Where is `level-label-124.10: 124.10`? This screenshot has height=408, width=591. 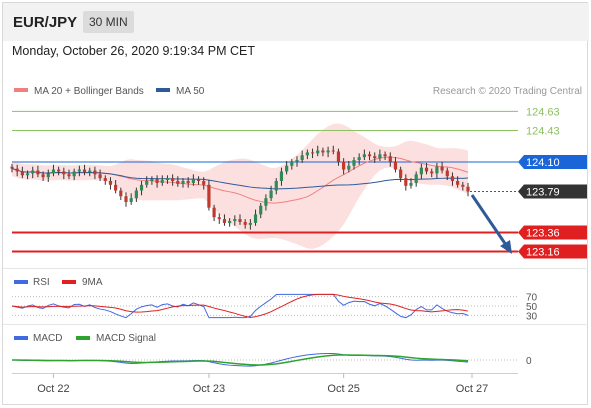
level-label-124.10: 124.10 is located at coordinates (543, 163).